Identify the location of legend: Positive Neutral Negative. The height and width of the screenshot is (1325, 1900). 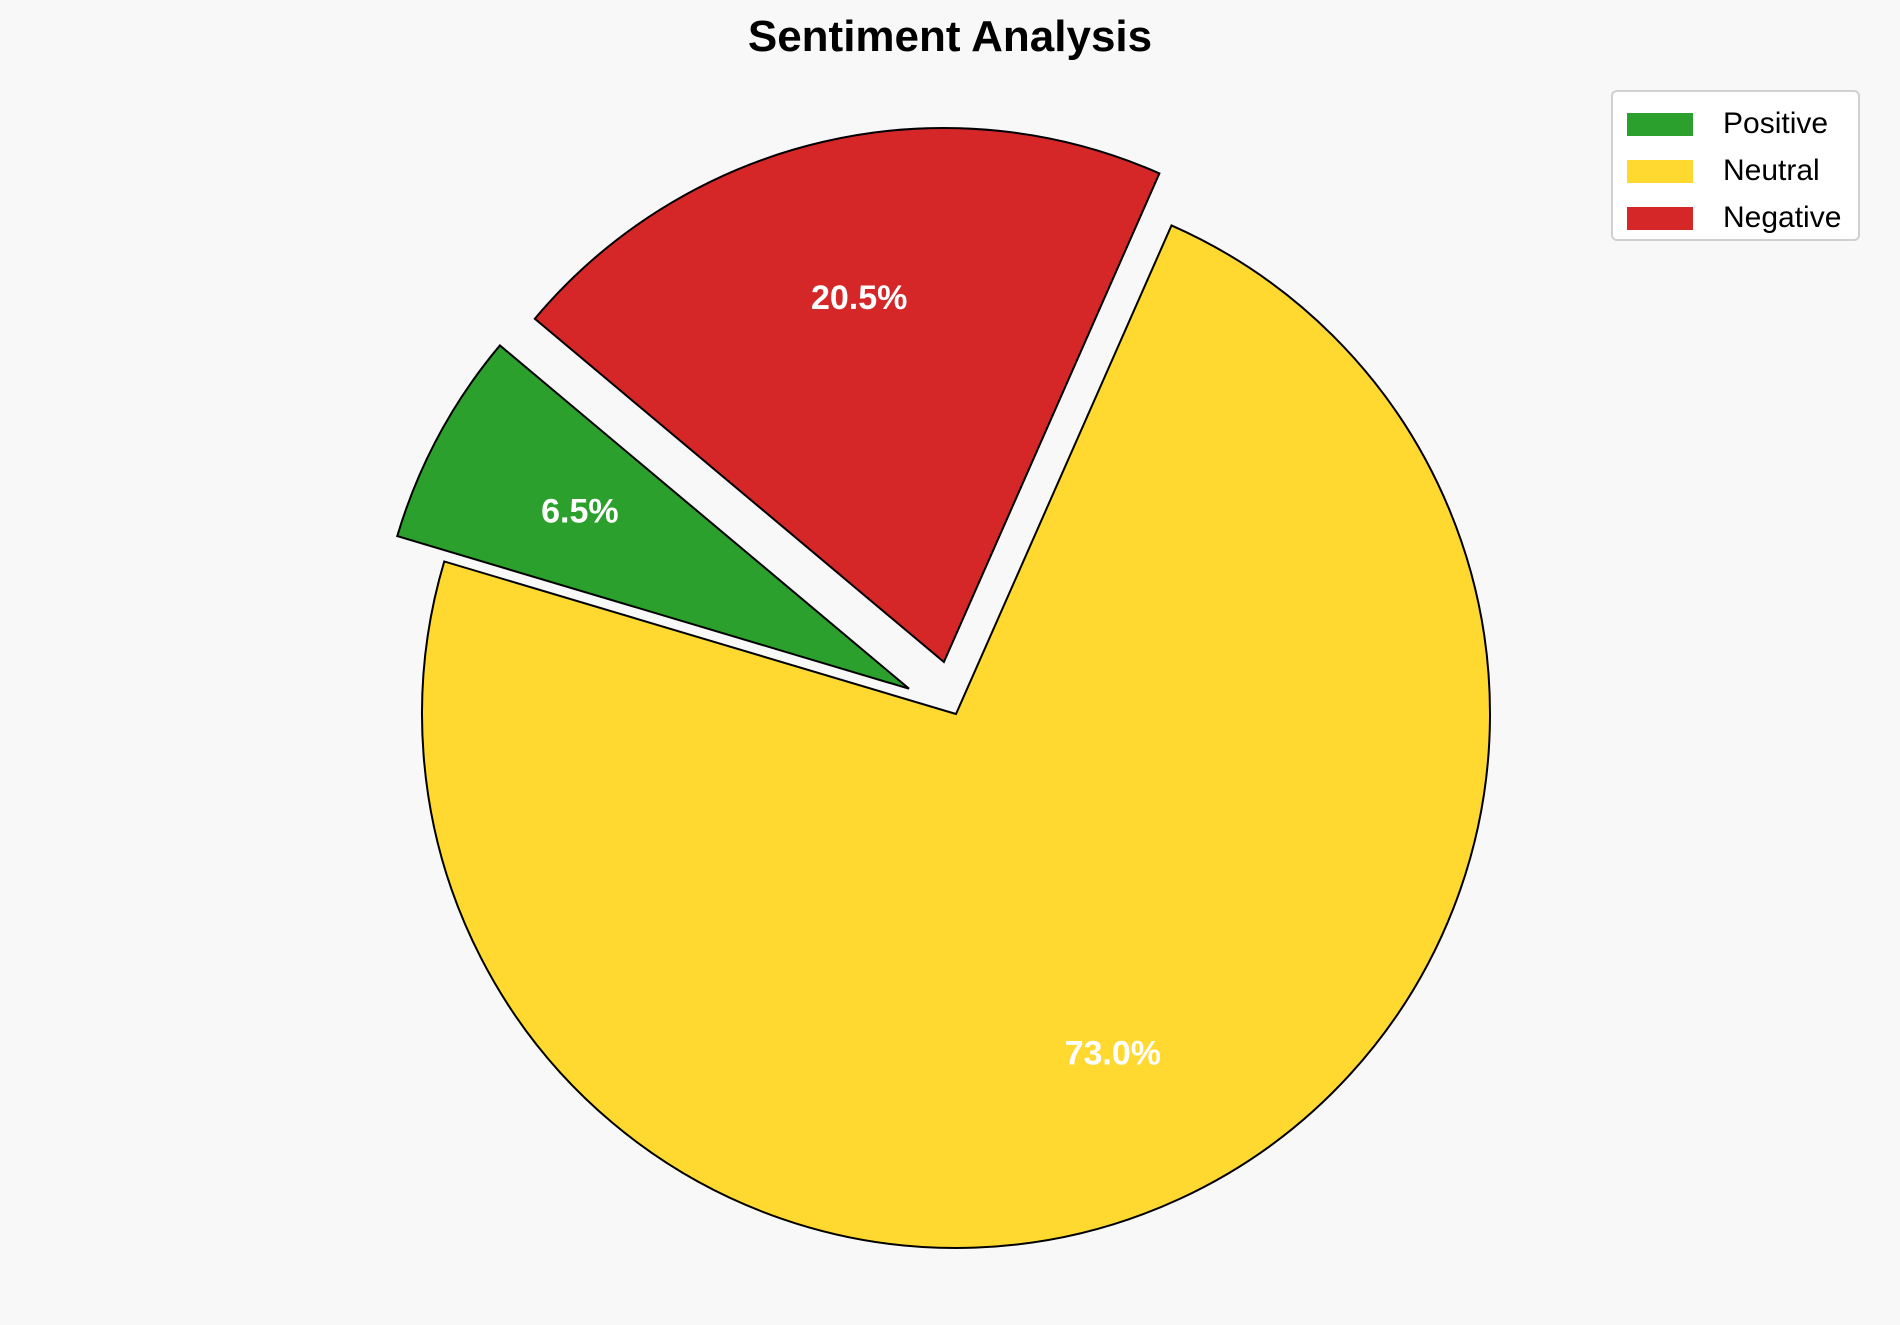
(1735, 165).